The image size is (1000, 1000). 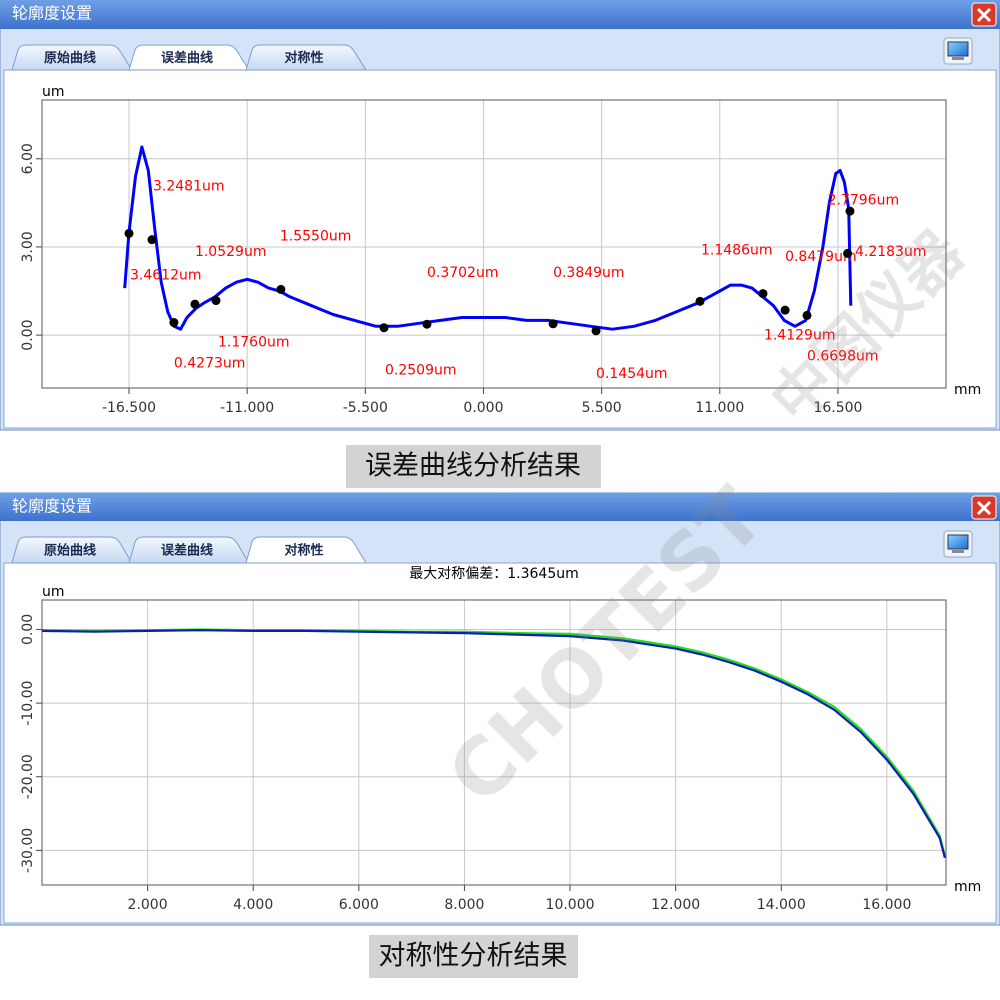 I want to click on value-label: 2.7796um, so click(x=864, y=200).